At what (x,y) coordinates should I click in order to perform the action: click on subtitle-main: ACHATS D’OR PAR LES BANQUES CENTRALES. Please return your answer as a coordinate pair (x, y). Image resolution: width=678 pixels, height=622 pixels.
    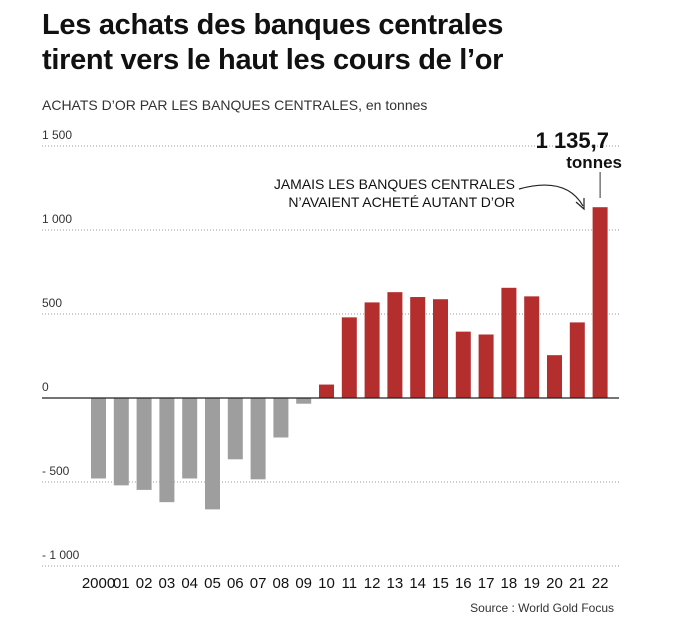
    Looking at the image, I should click on (200, 105).